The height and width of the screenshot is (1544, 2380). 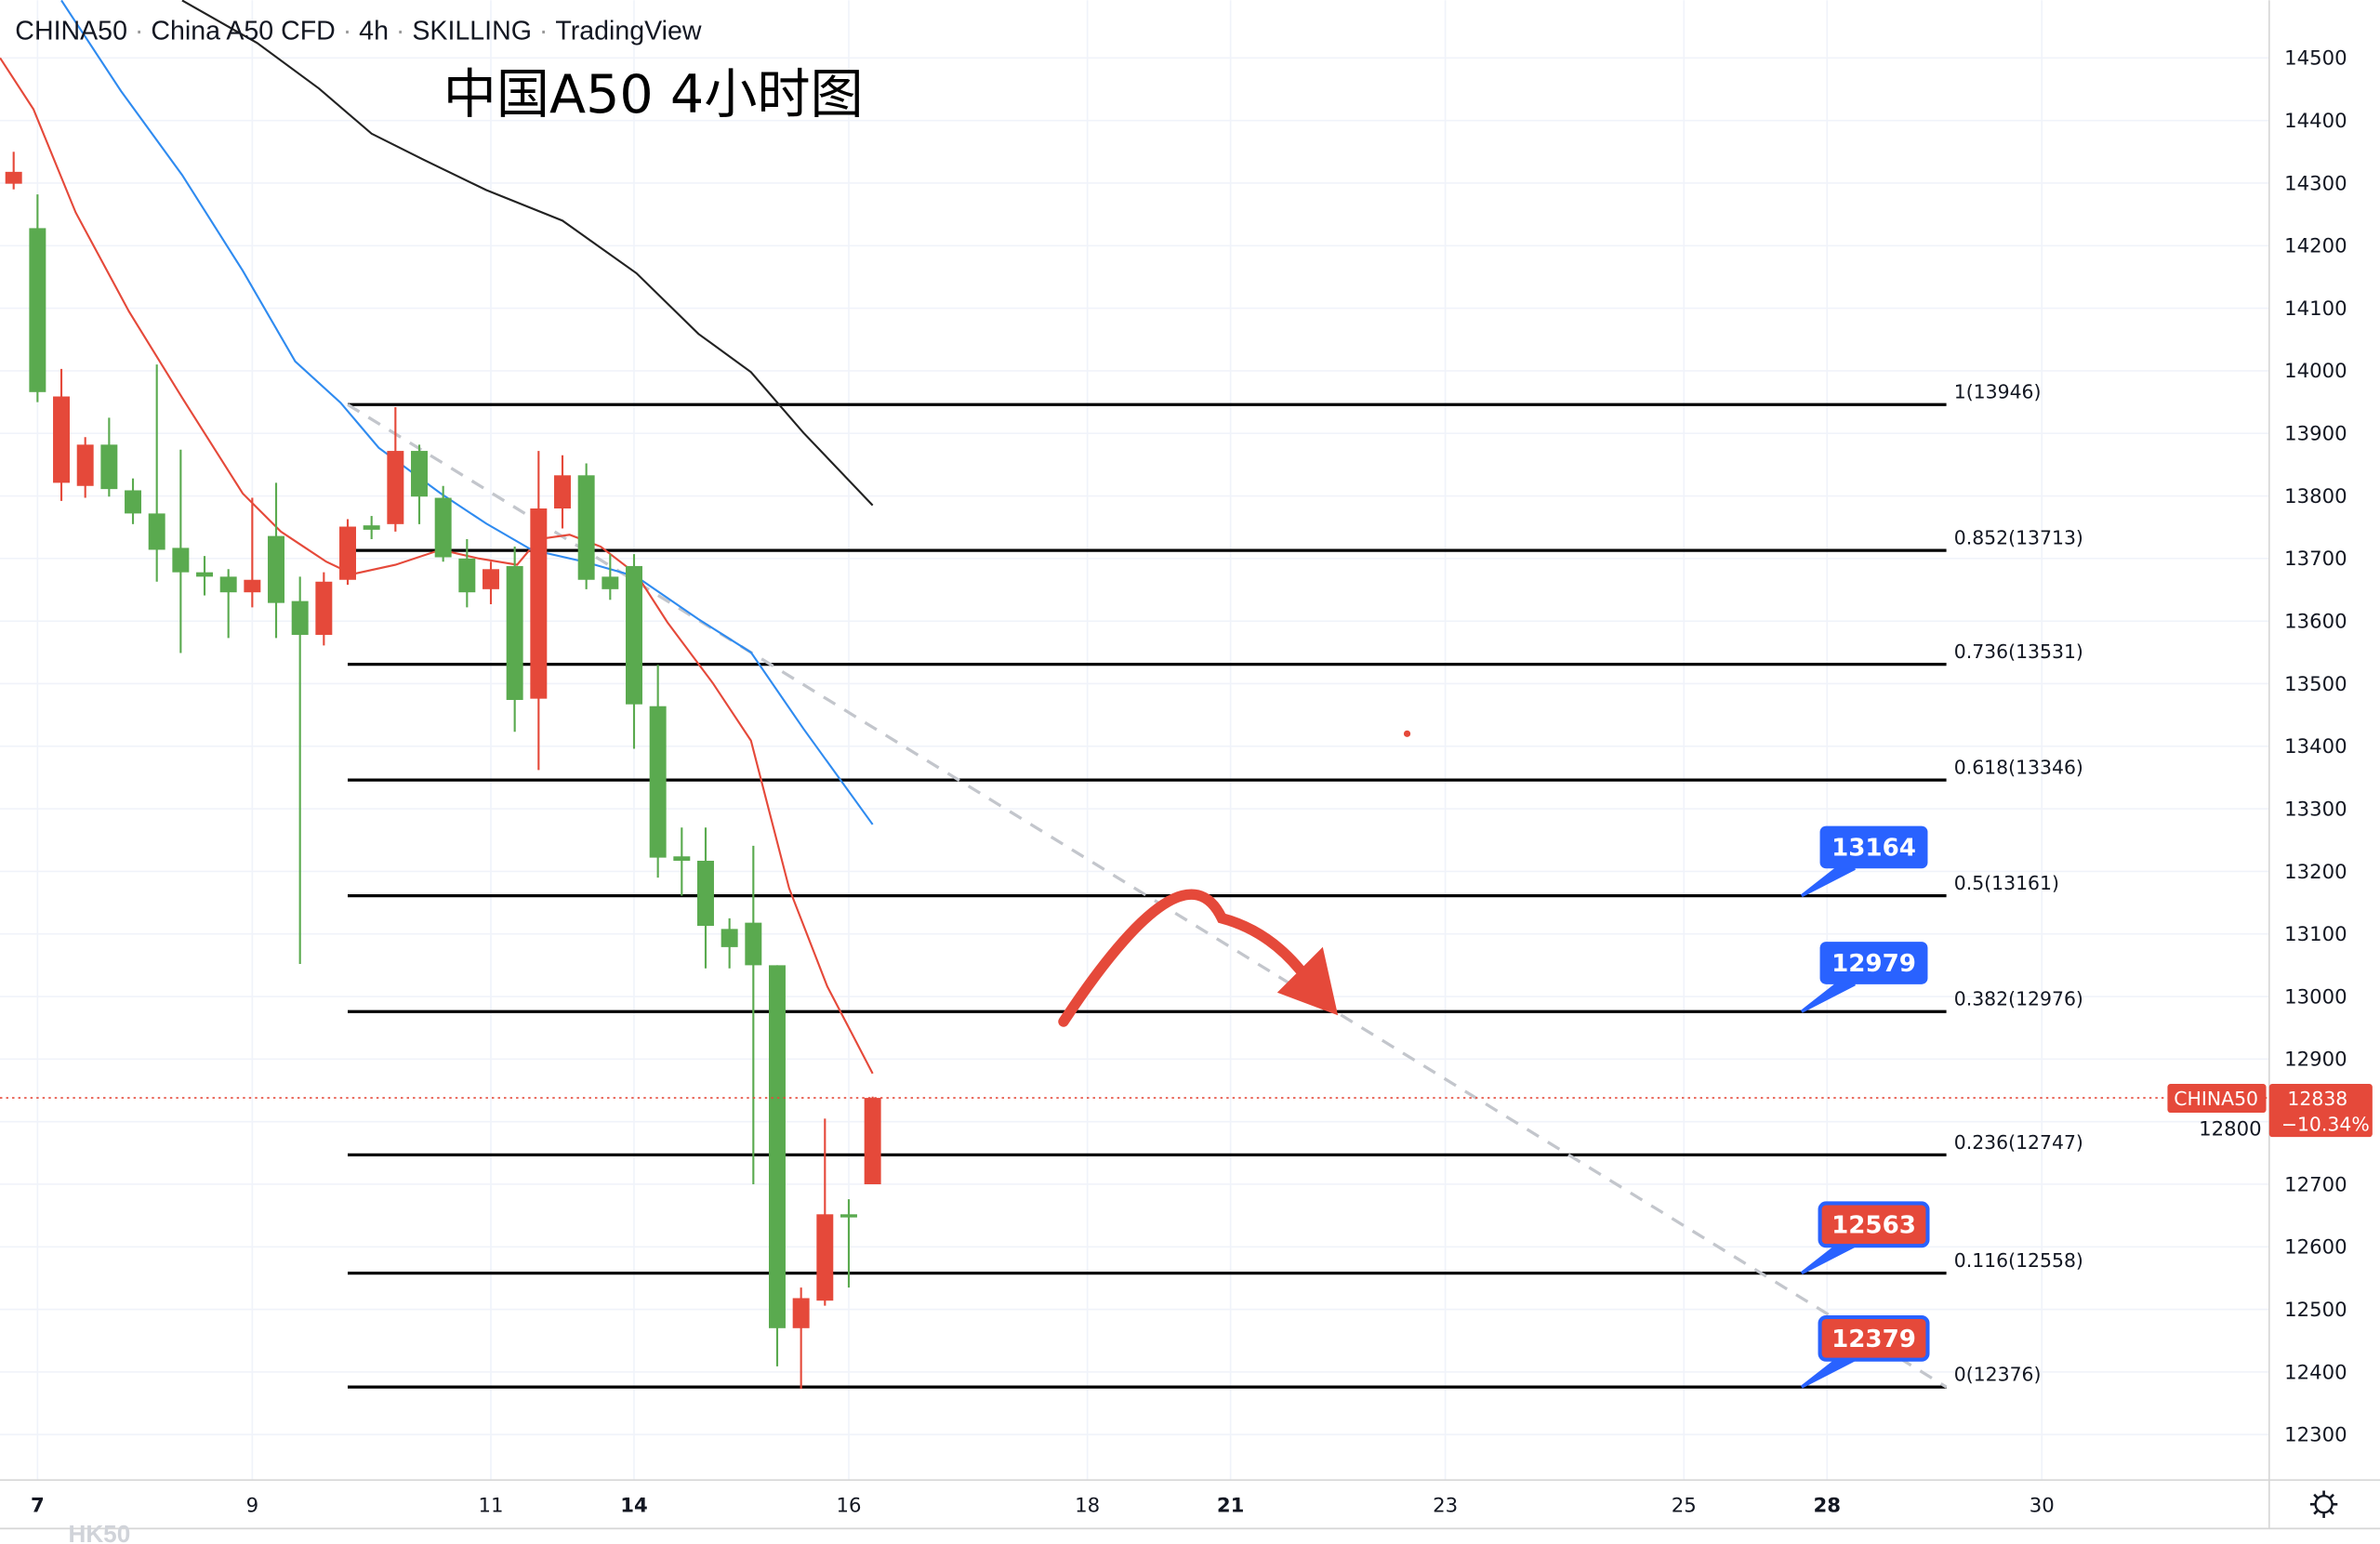 What do you see at coordinates (2006, 883) in the screenshot?
I see `fib-level-label: 0.5(13161)` at bounding box center [2006, 883].